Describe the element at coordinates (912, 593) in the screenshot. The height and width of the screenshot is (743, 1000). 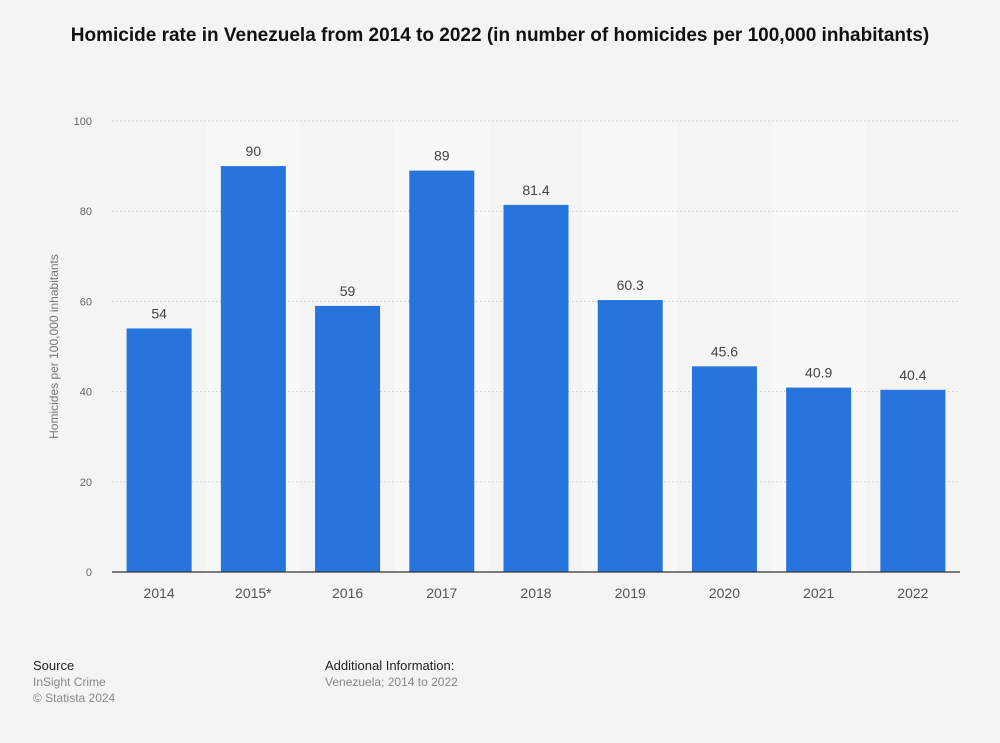
I see `x-tick-label: 2022` at that location.